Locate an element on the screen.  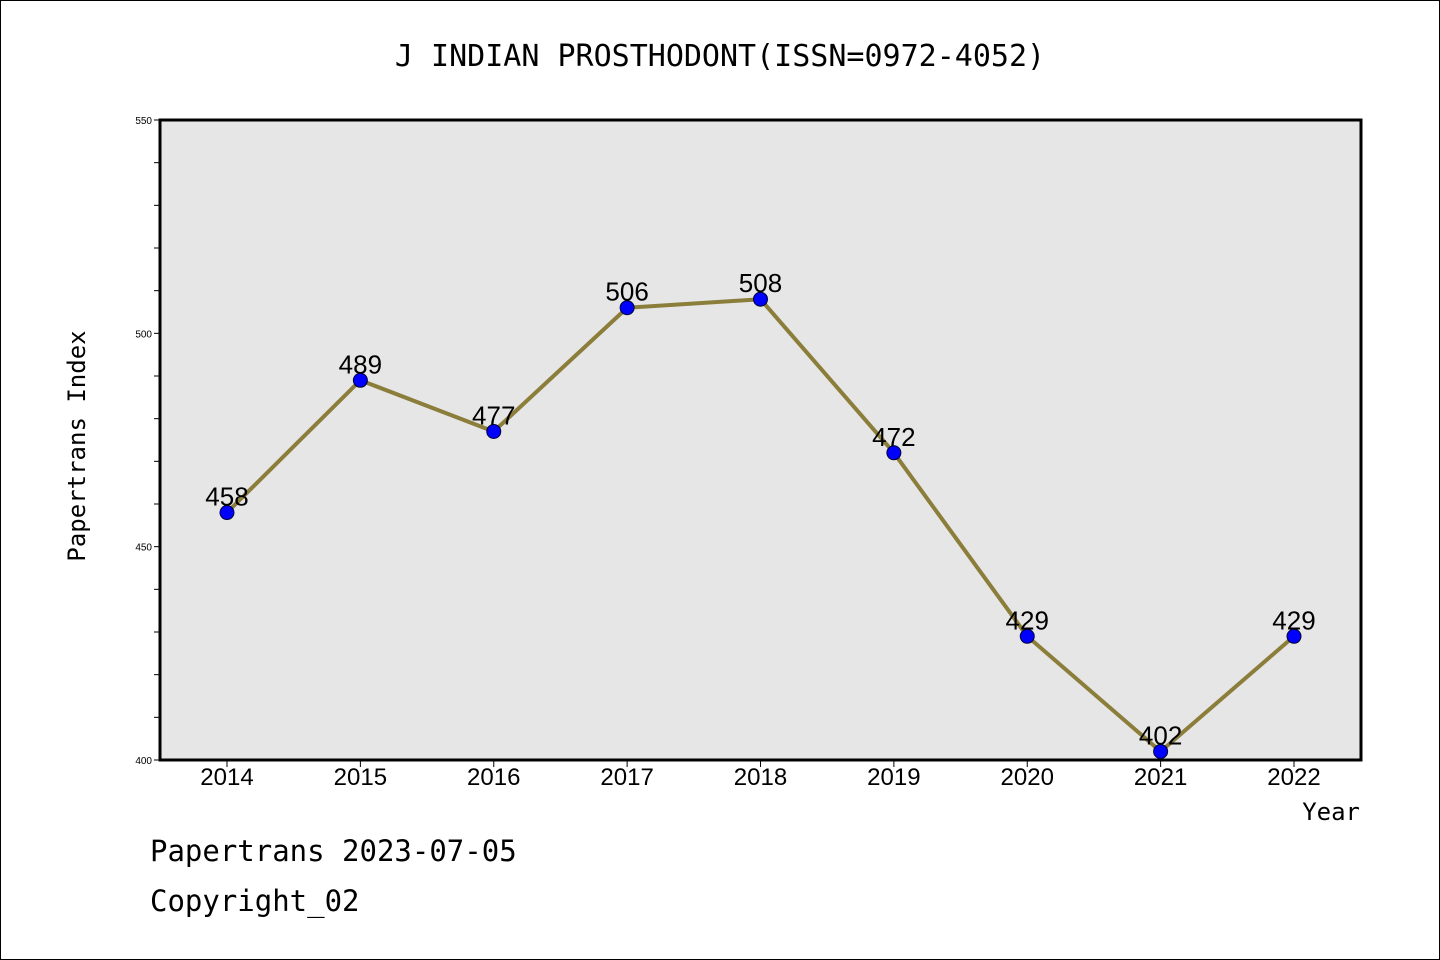
y-tick-label: 500 is located at coordinates (143, 334).